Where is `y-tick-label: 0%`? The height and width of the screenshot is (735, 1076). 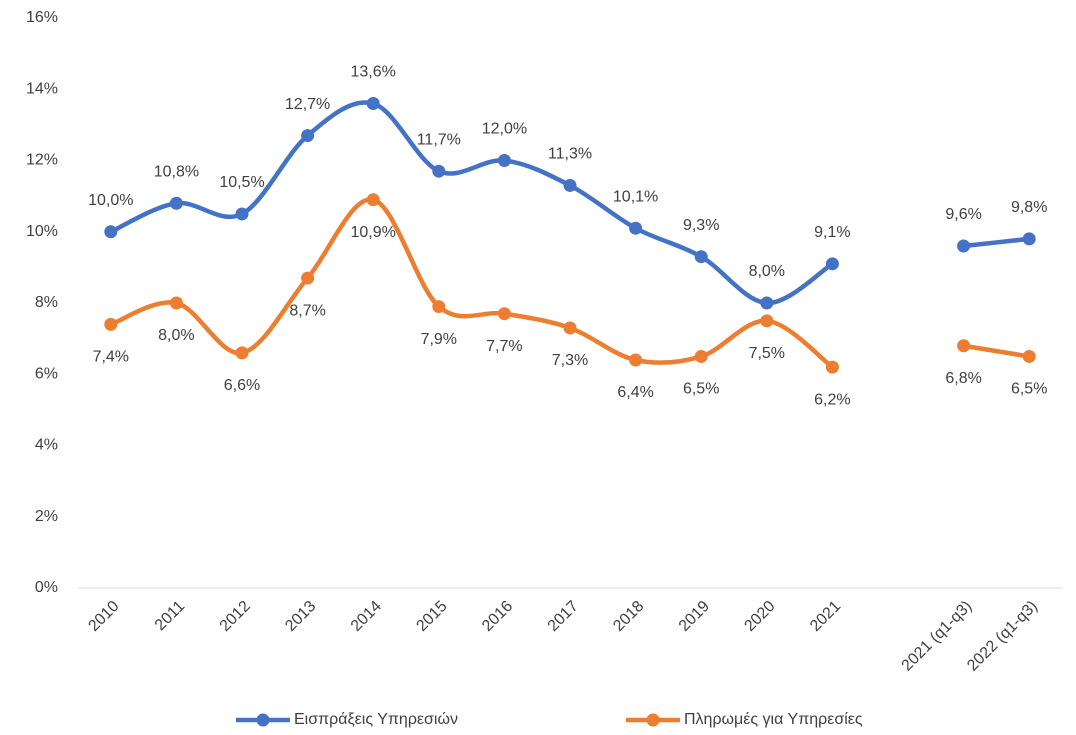
y-tick-label: 0% is located at coordinates (46, 587).